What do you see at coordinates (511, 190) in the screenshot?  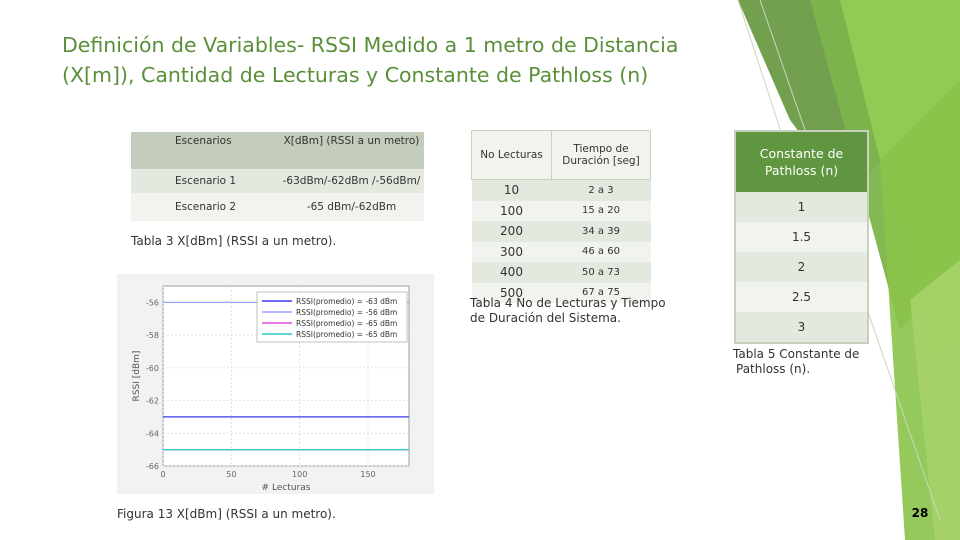 I see `table-cell: 10` at bounding box center [511, 190].